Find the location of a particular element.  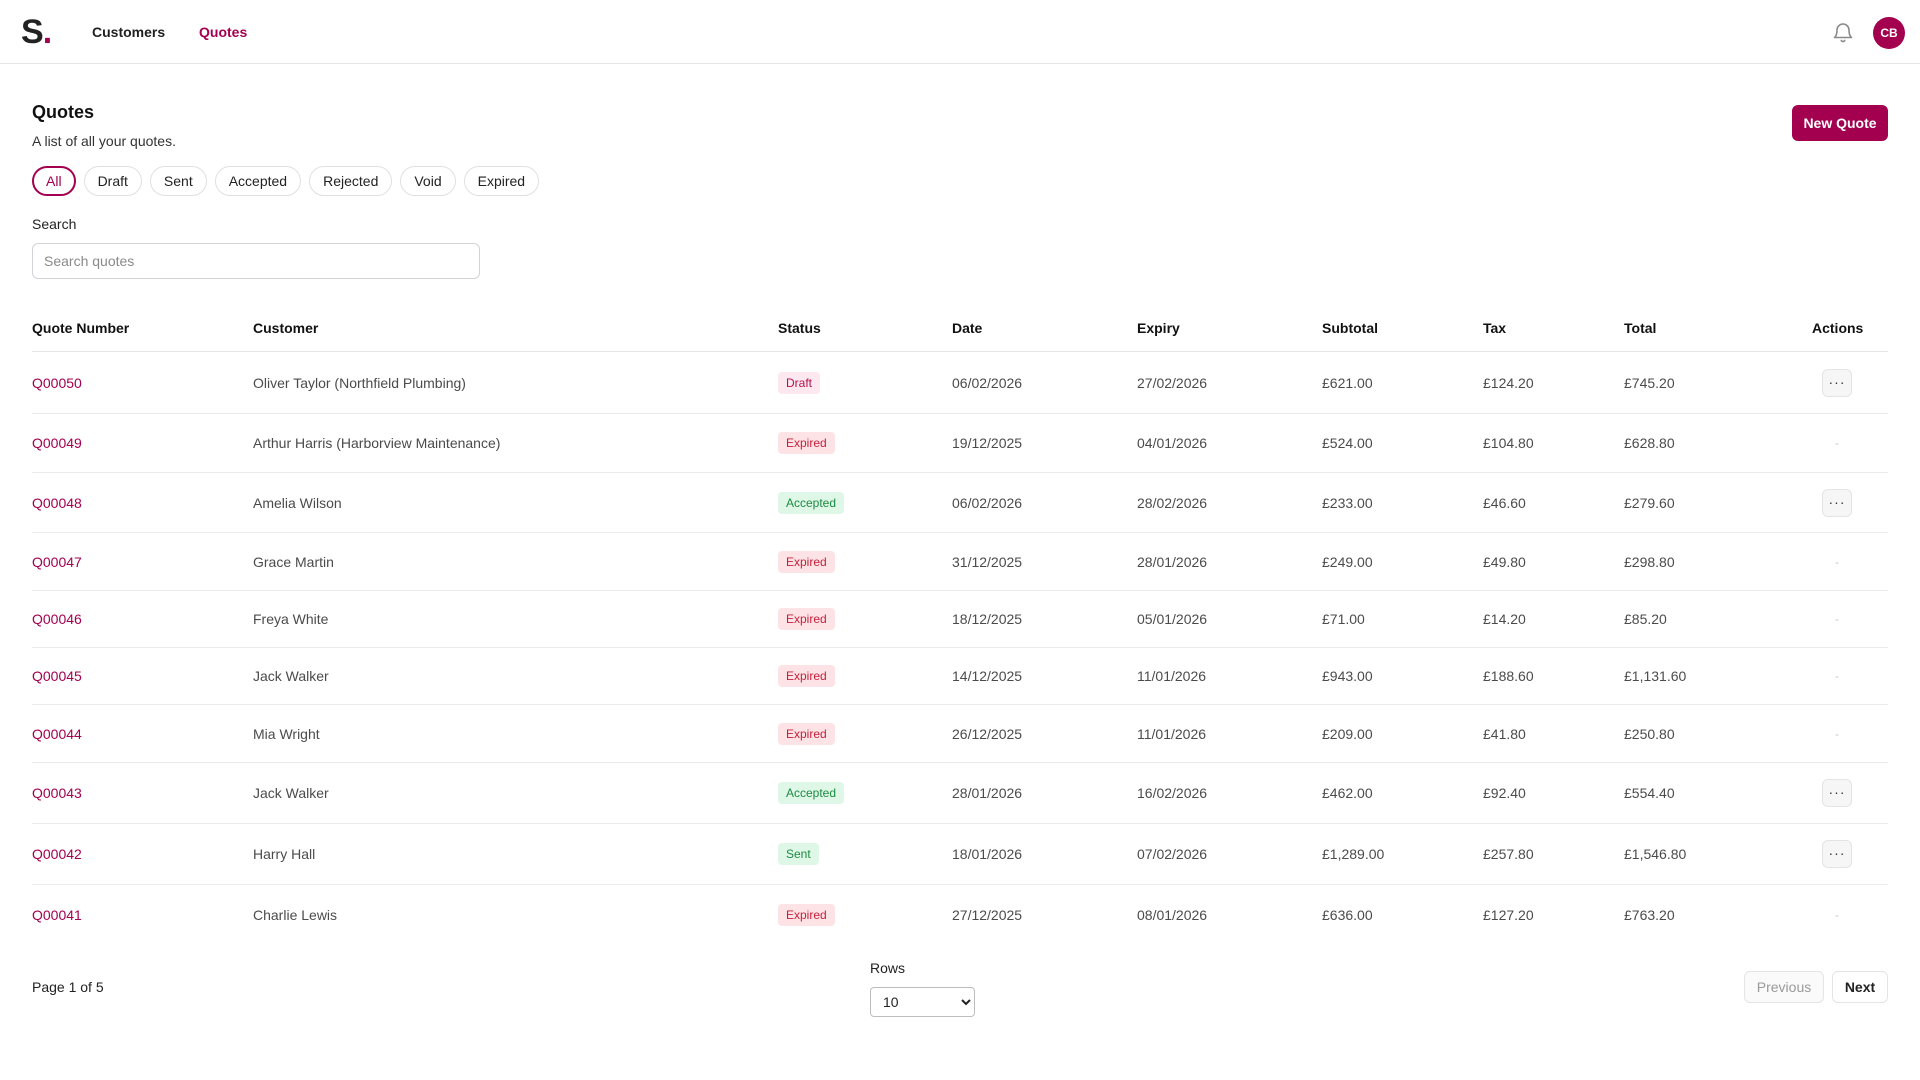

filter-sent: Sent is located at coordinates (178, 181).